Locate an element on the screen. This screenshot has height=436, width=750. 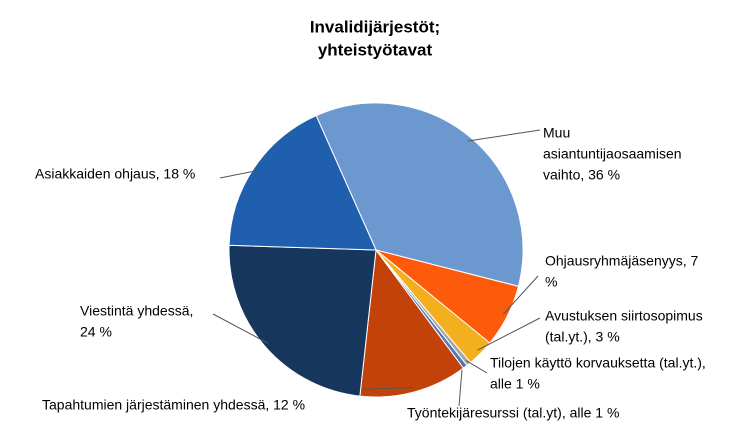
slice-label: Avustuksen siirtosopimus is located at coordinates (624, 316).